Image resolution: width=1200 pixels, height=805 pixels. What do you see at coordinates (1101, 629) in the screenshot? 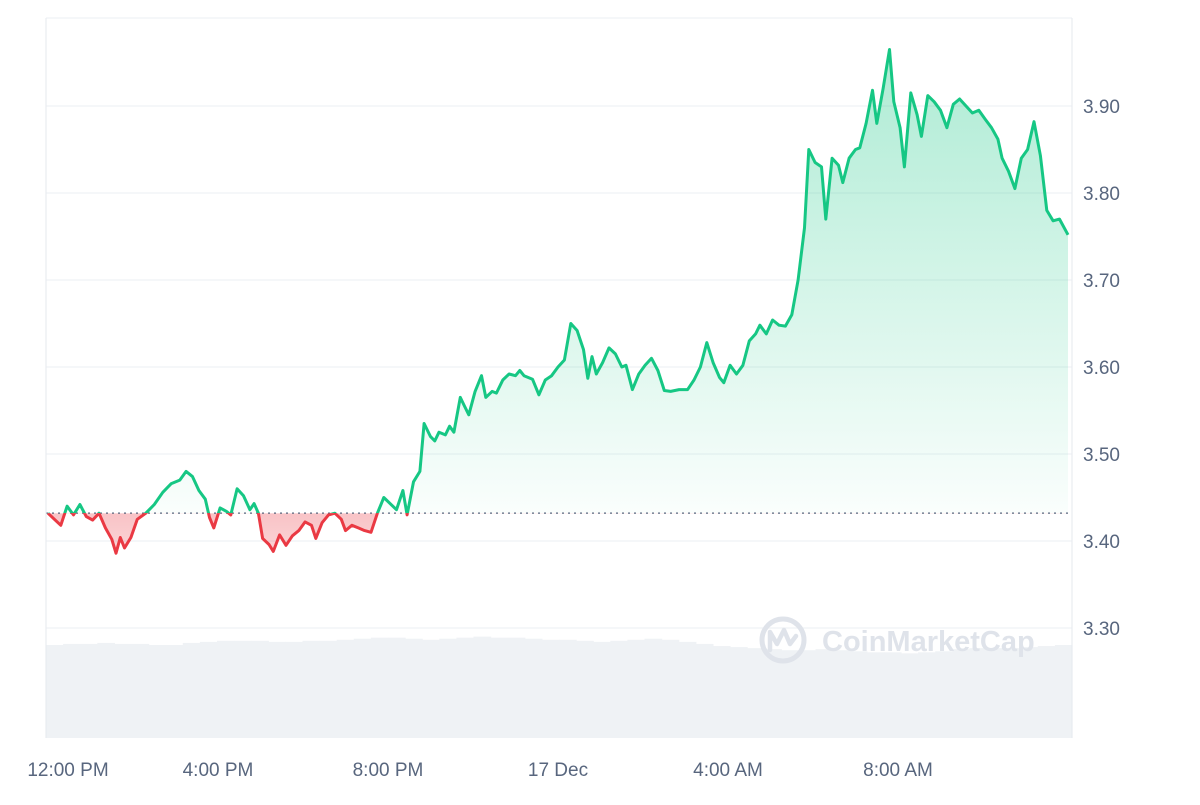
I see `y-tick-label: 3.30` at bounding box center [1101, 629].